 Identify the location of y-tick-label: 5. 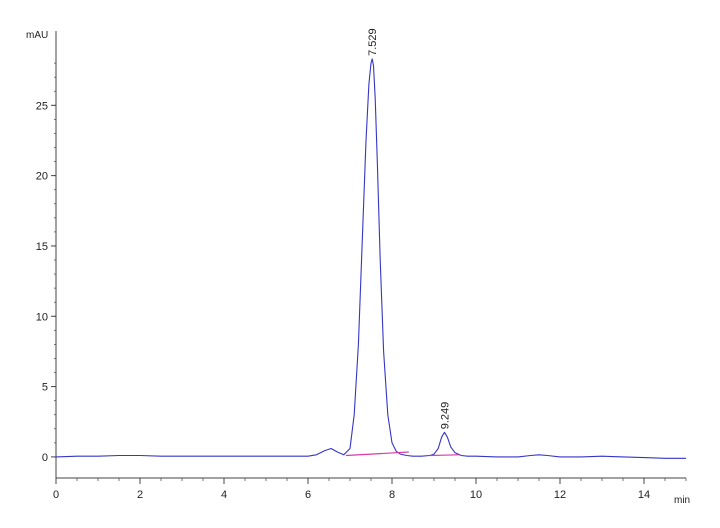
(45, 388).